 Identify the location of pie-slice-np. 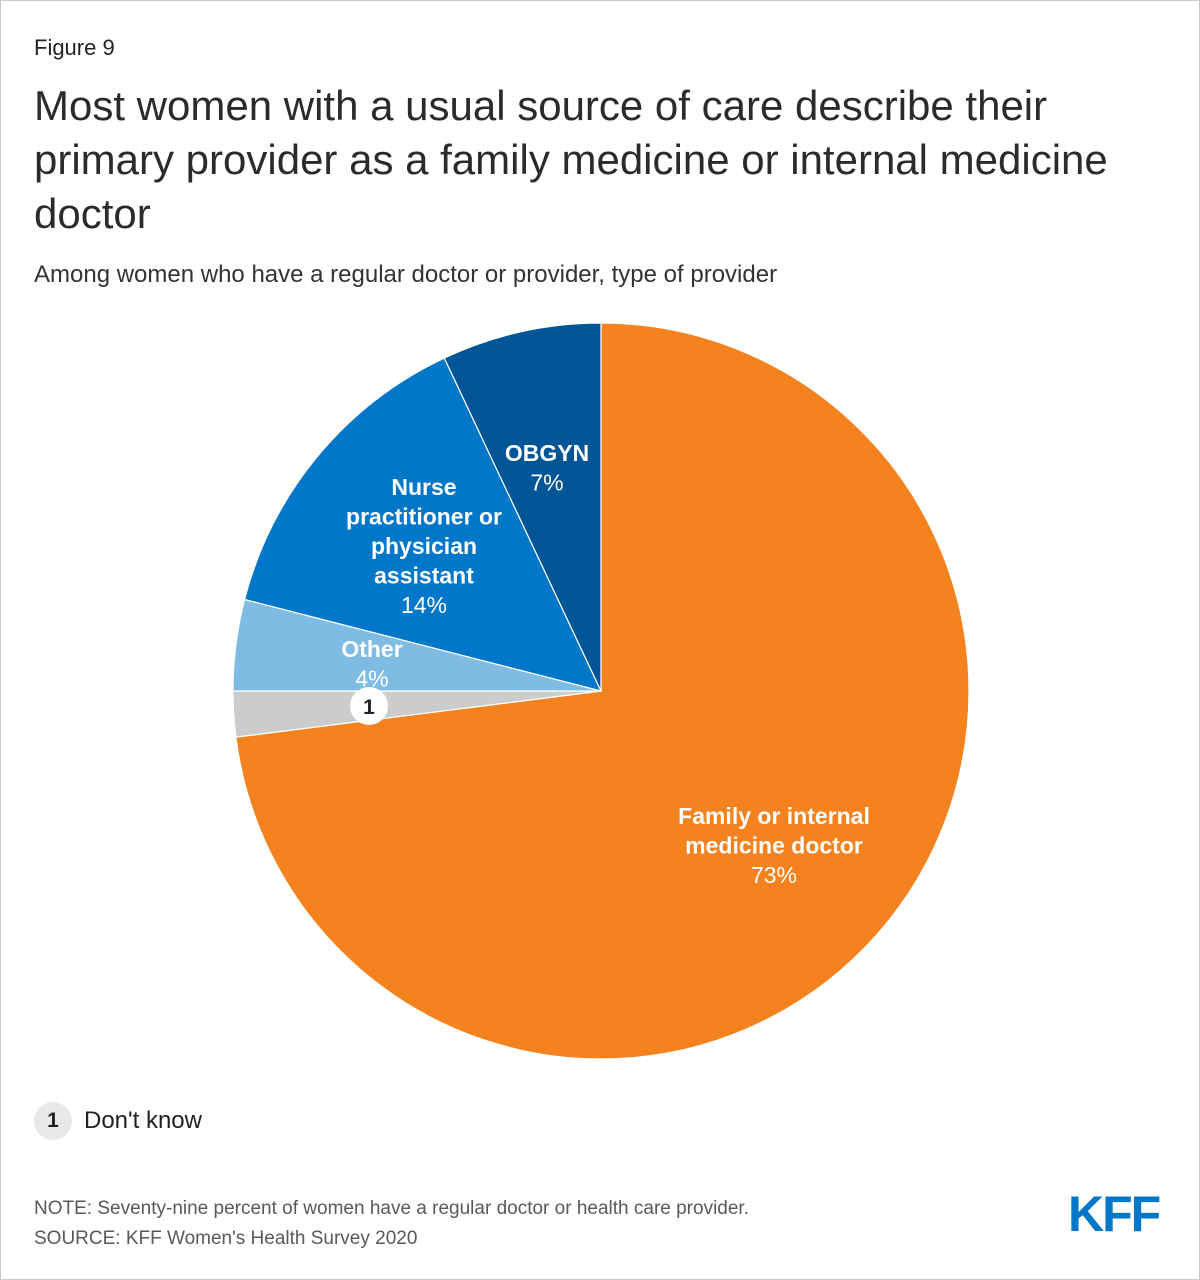
(423, 524).